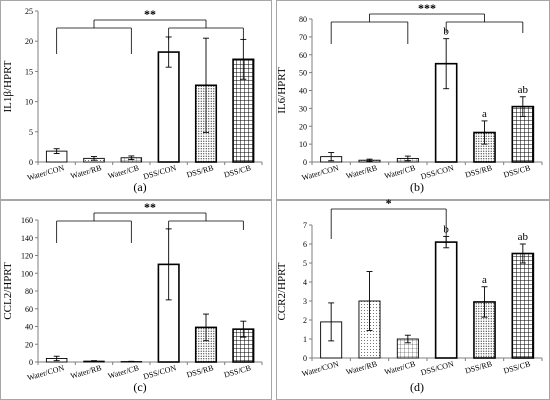 This screenshot has height=400, width=550. What do you see at coordinates (303, 108) in the screenshot?
I see `y-tick-label: 30` at bounding box center [303, 108].